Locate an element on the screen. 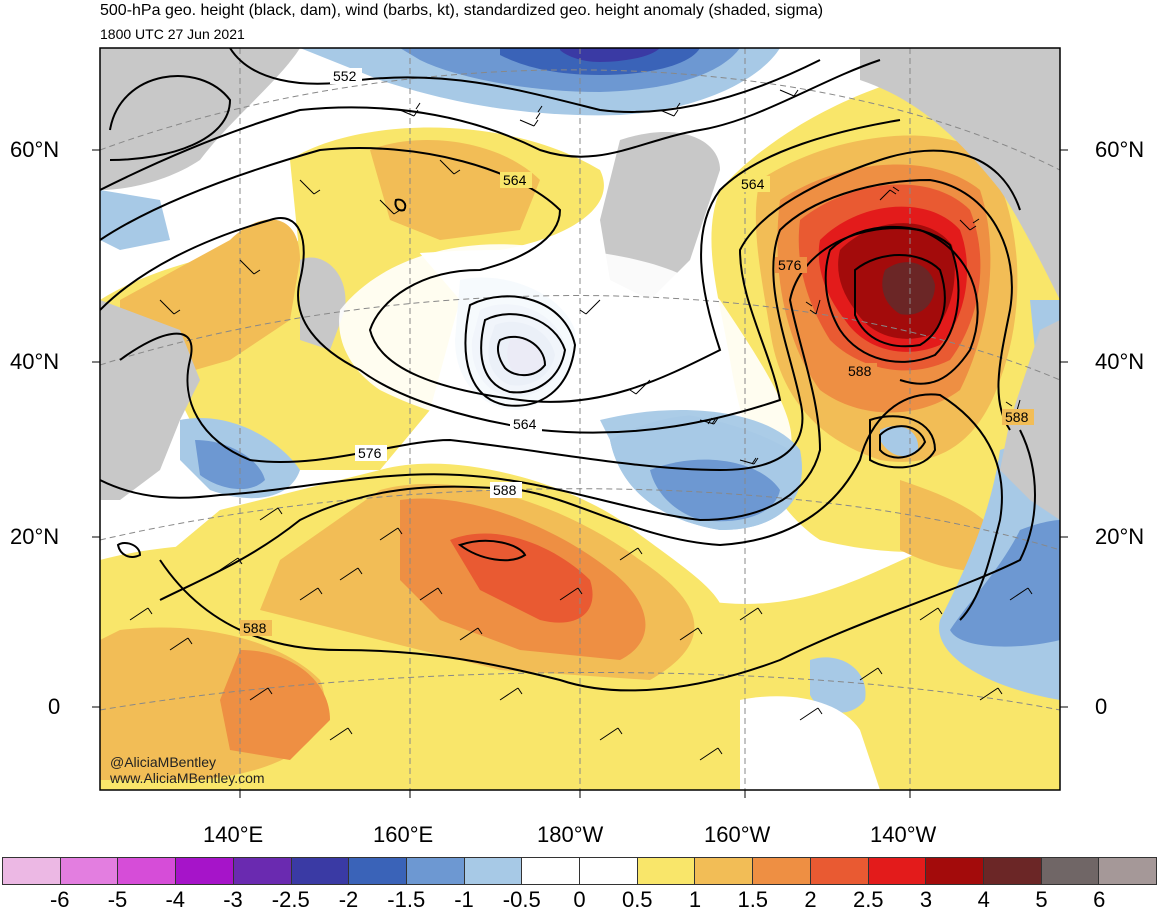 The height and width of the screenshot is (913, 1160). lon-label-160w: 160°W is located at coordinates (737, 834).